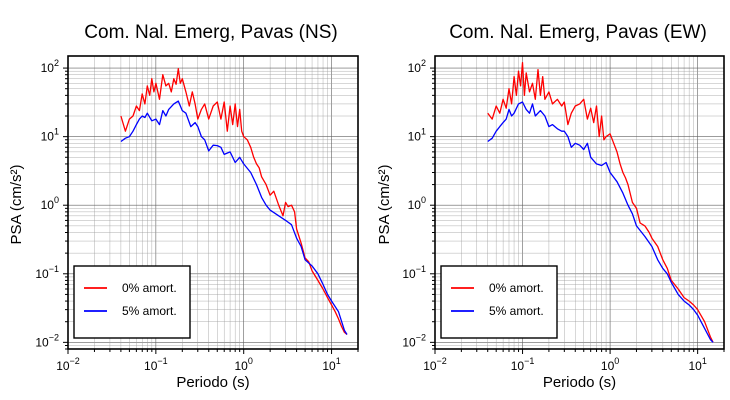 The image size is (730, 400). Describe the element at coordinates (210, 32) in the screenshot. I see `chart-title: Com. Nal. Emerg, Pavas (NS)` at that location.